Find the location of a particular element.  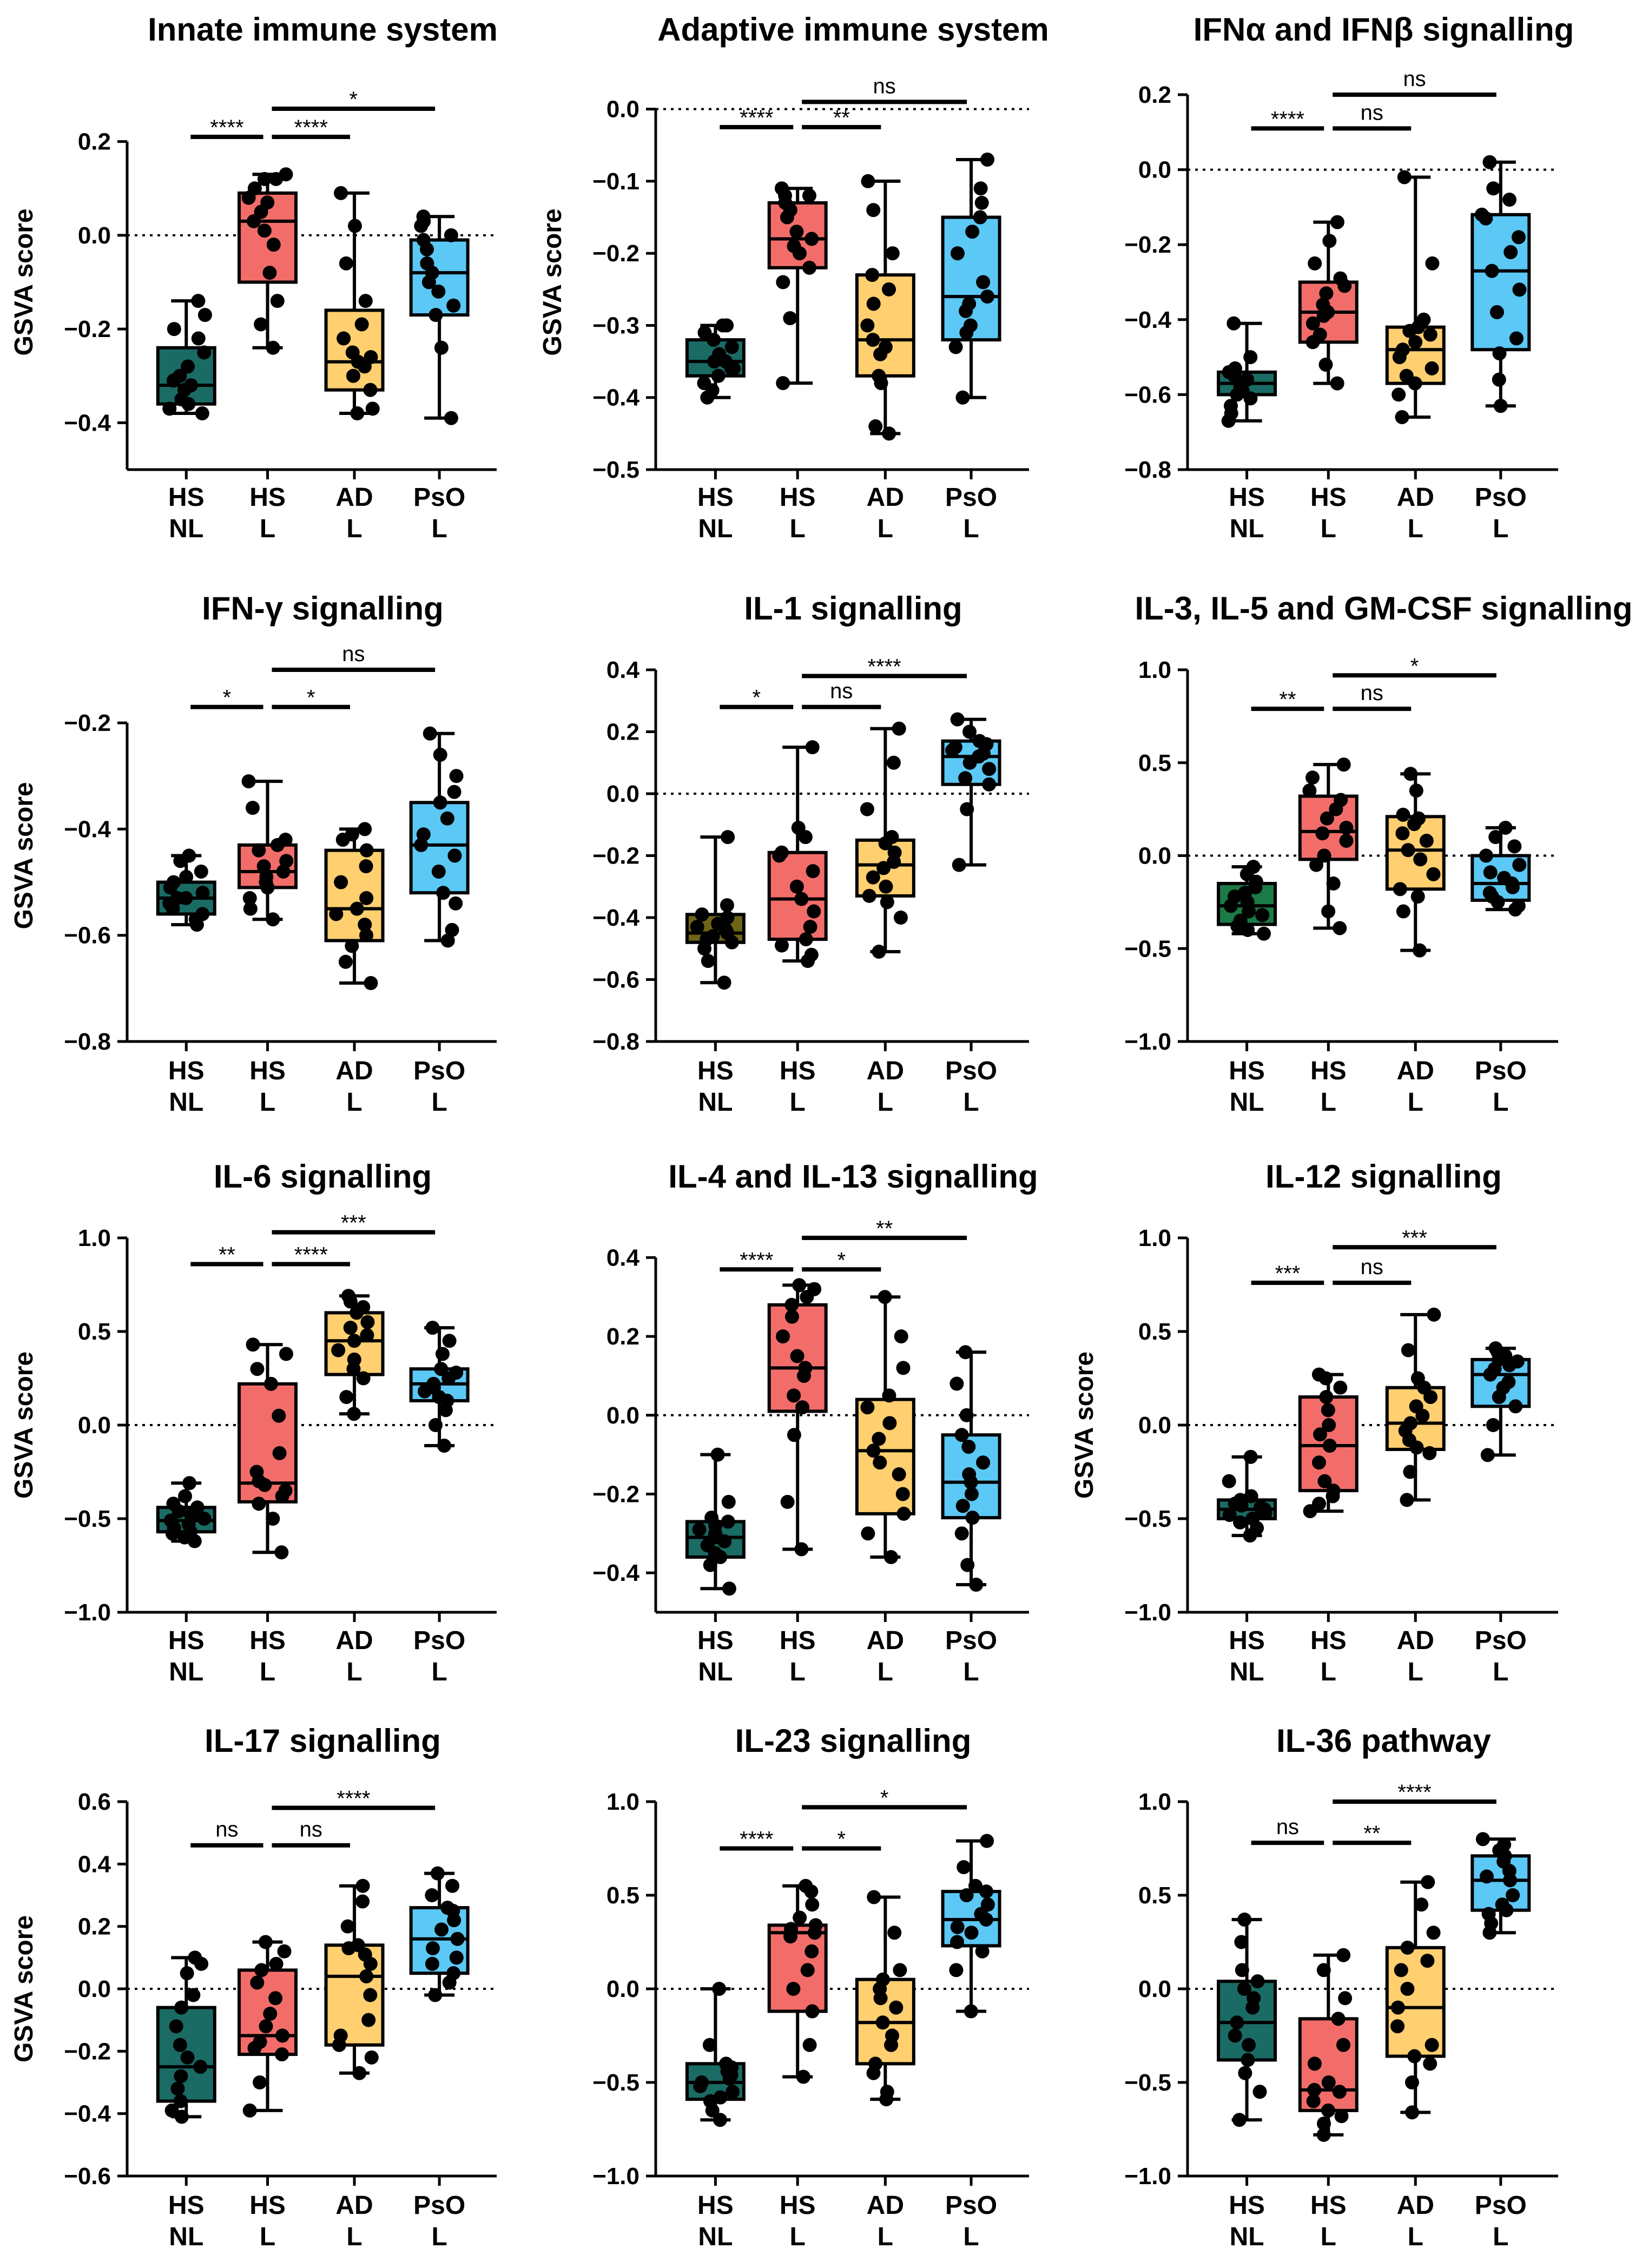

y-tick-label: 0.4 is located at coordinates (623, 670).